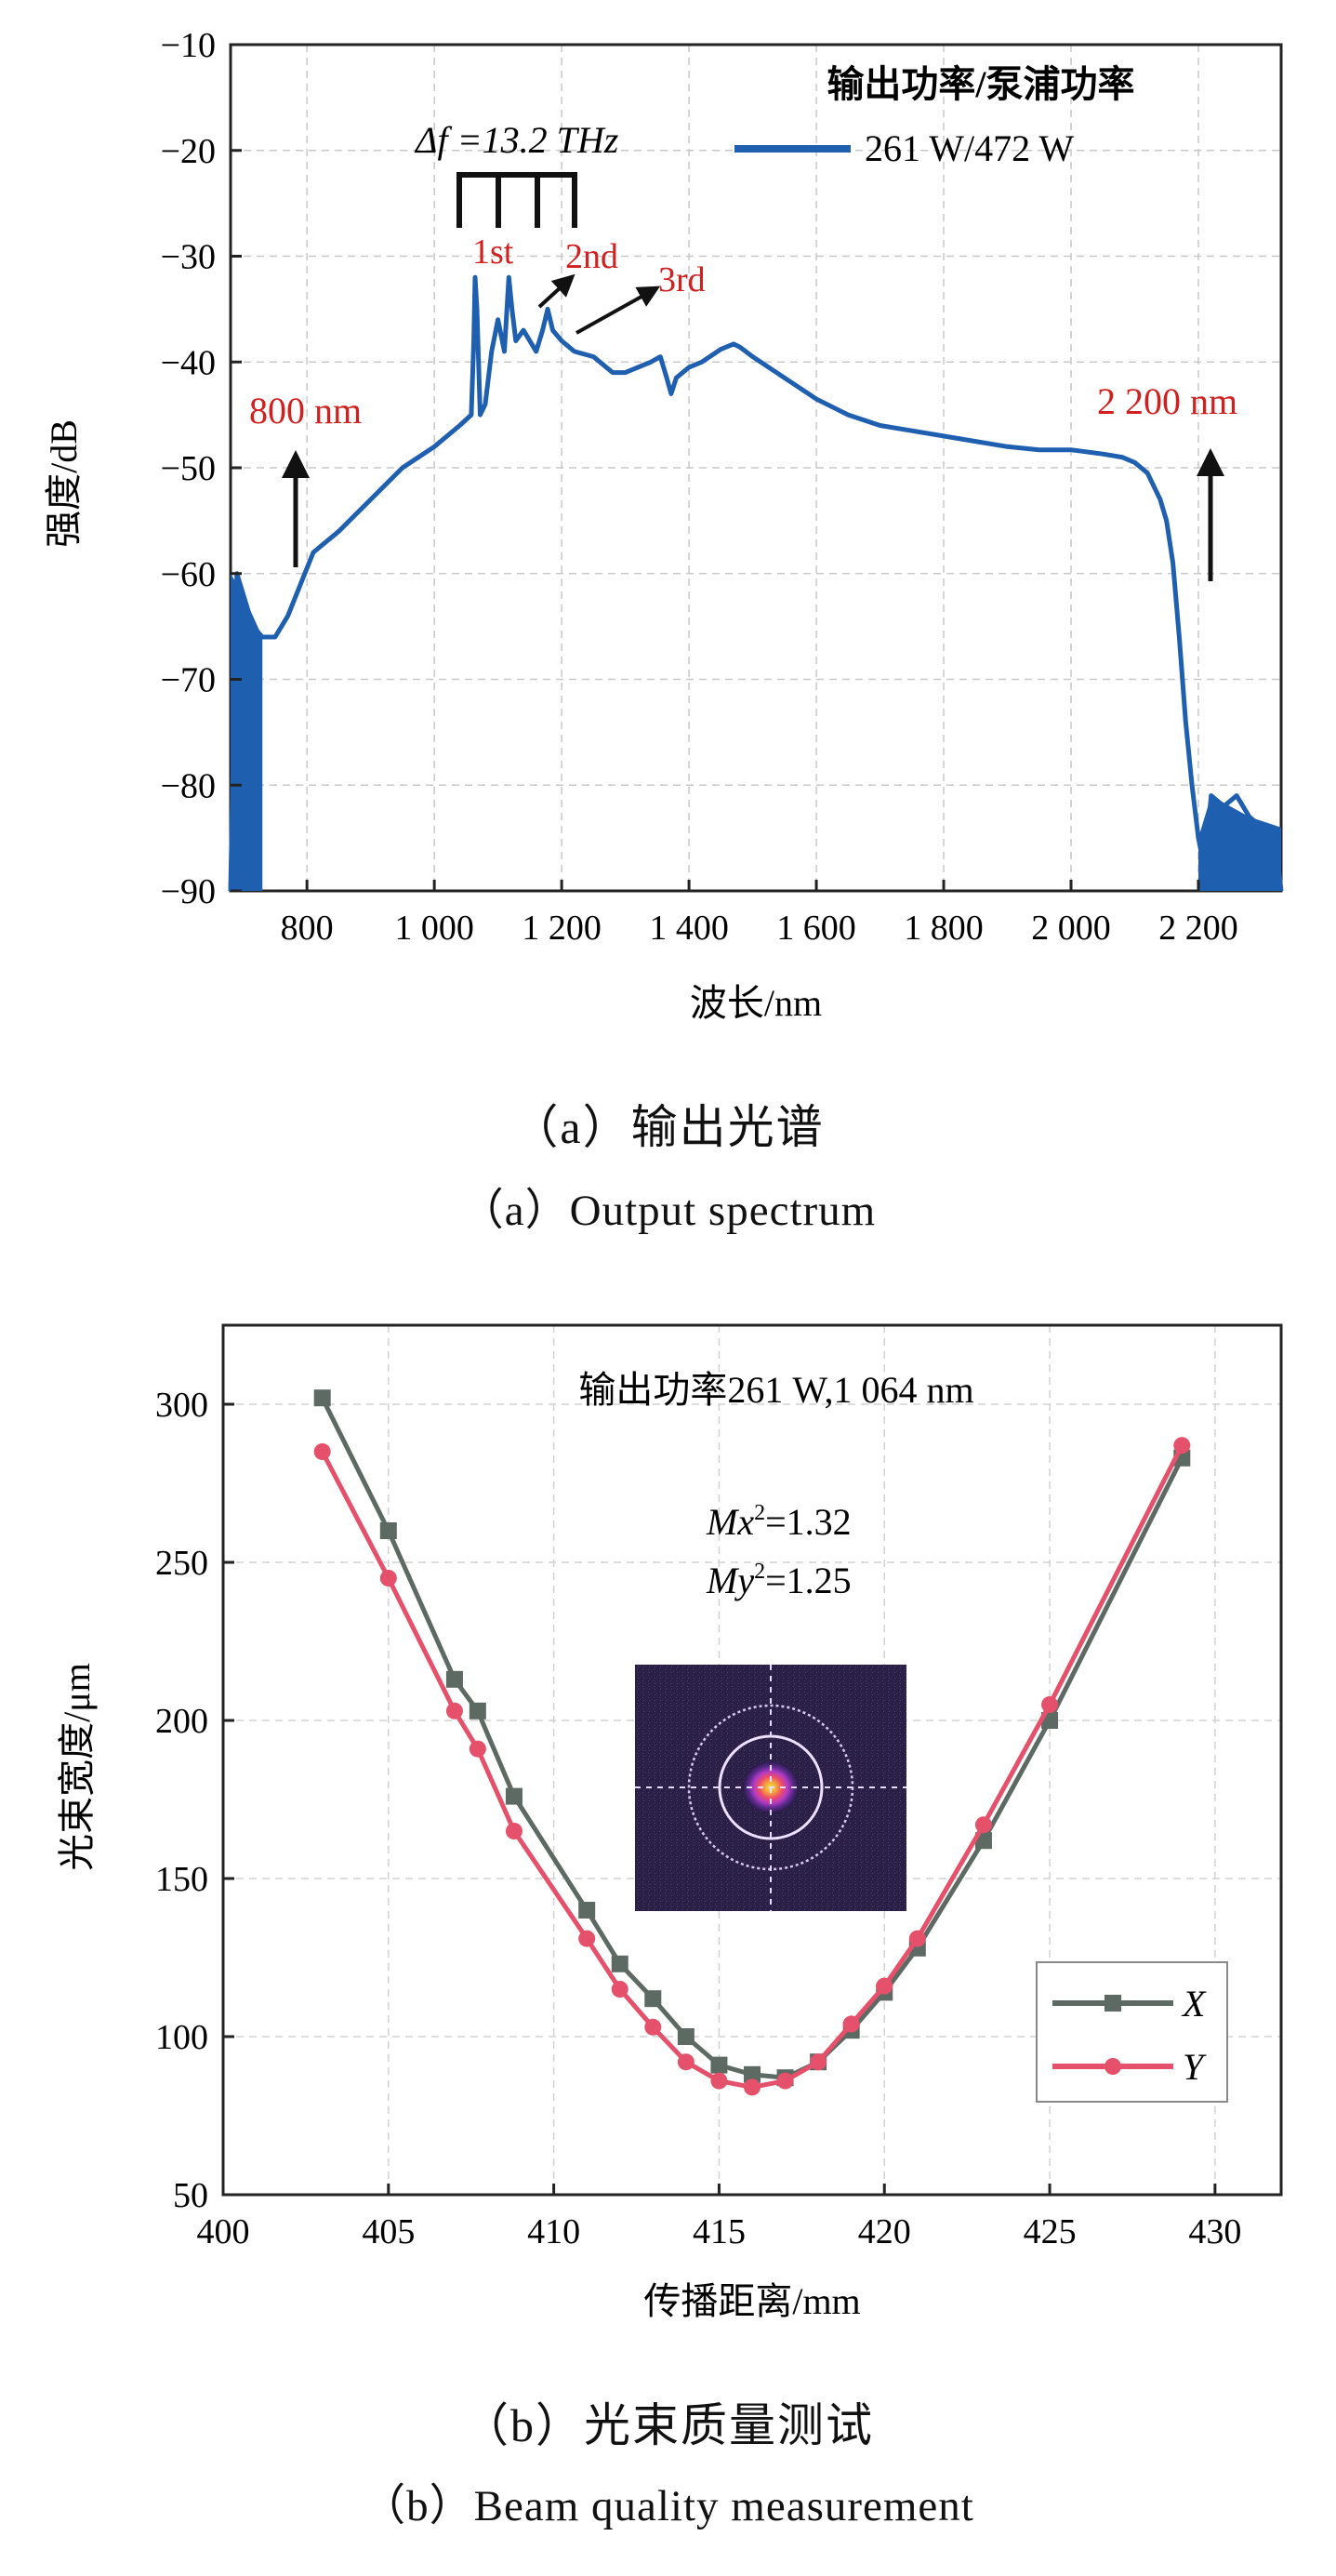  Describe the element at coordinates (307, 928) in the screenshot. I see `spectrum-x-tick-label: 800` at that location.